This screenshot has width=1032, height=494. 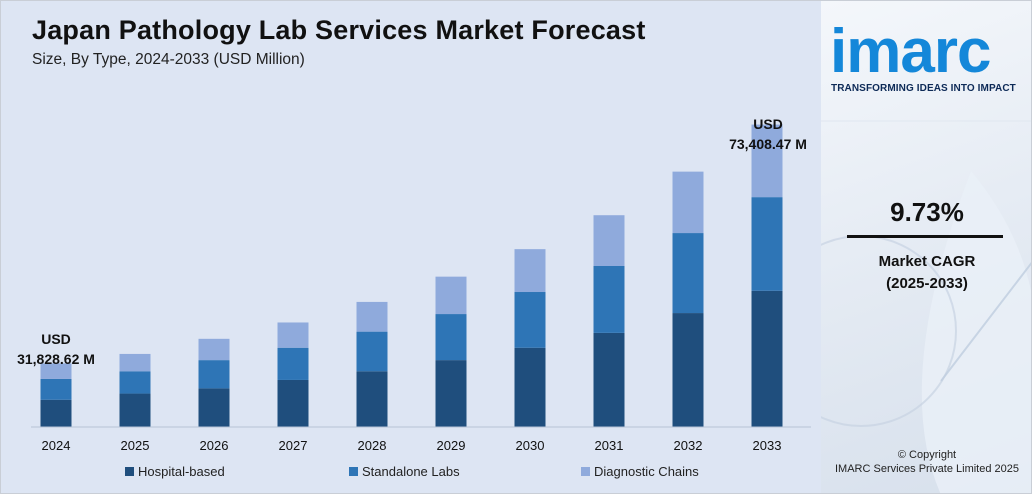 I want to click on bar-2031-hospital, so click(x=609, y=379).